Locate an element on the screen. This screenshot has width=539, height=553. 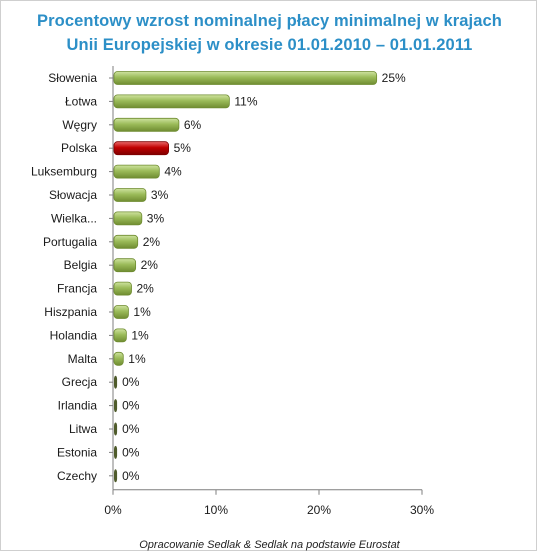
category-label: Węgry is located at coordinates (79, 125).